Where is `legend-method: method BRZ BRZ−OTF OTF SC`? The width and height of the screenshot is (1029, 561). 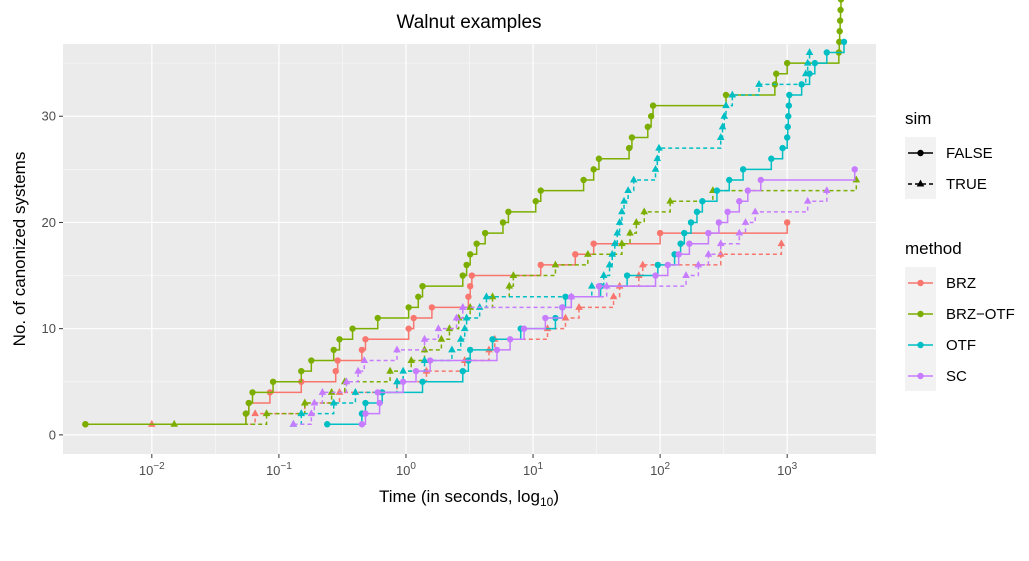 legend-method: method BRZ BRZ−OTF OTF SC is located at coordinates (960, 315).